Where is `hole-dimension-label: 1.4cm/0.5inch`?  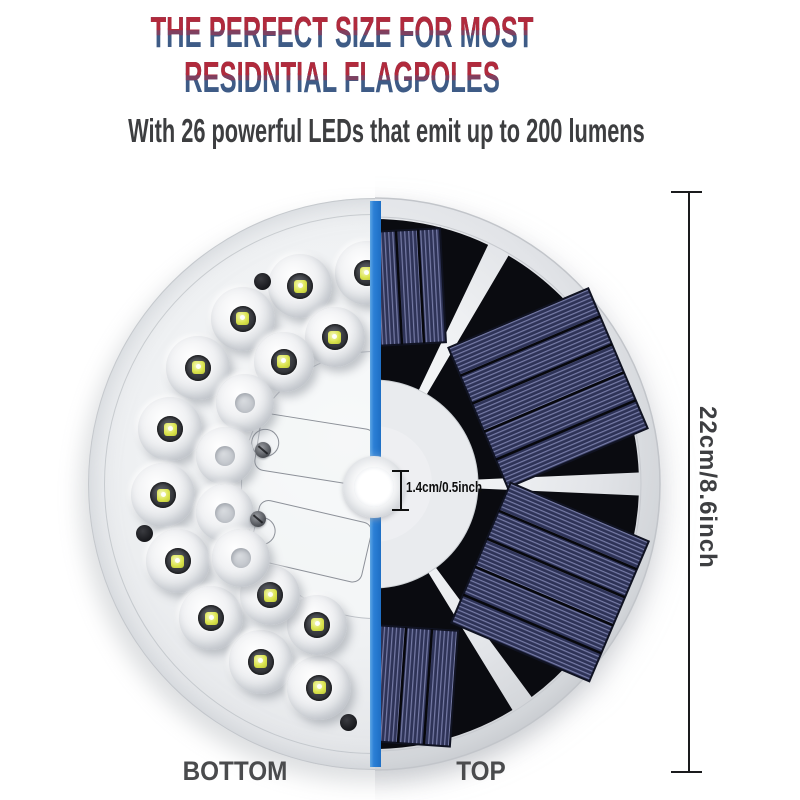 hole-dimension-label: 1.4cm/0.5inch is located at coordinates (444, 488).